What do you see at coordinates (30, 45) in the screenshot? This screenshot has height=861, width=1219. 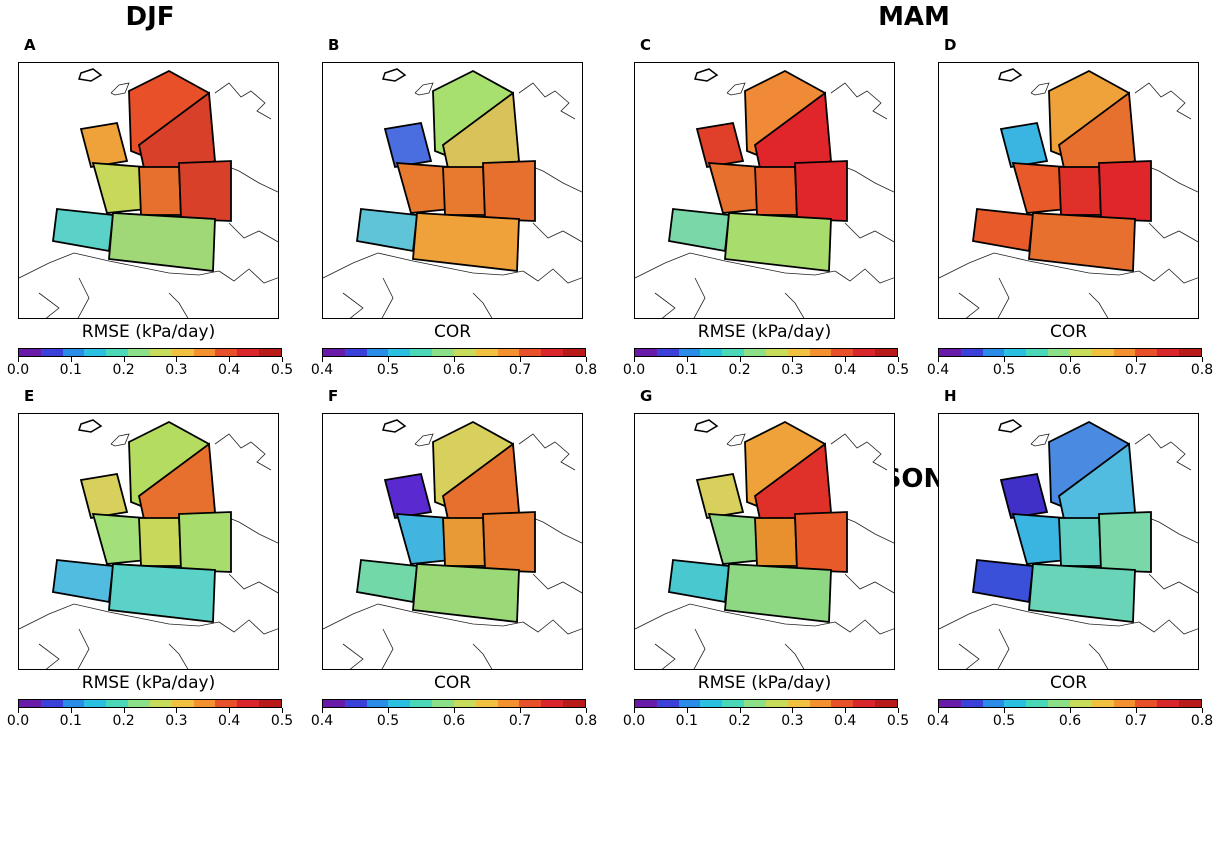 I see `panel-letter: A` at bounding box center [30, 45].